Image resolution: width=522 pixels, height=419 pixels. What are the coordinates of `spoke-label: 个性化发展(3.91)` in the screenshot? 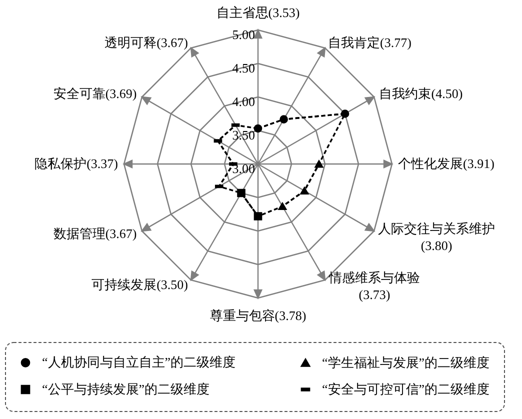 It's located at (446, 163).